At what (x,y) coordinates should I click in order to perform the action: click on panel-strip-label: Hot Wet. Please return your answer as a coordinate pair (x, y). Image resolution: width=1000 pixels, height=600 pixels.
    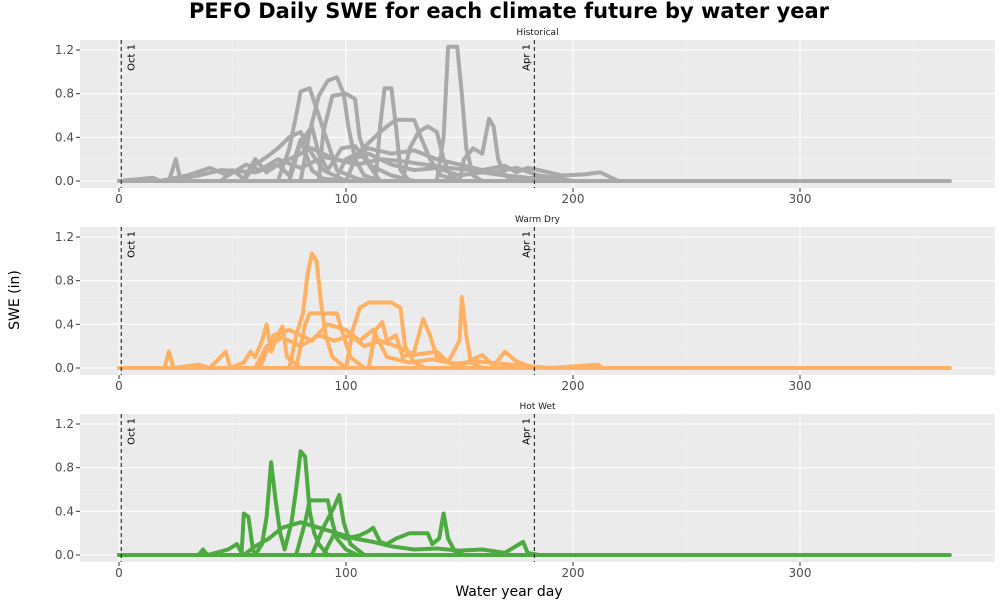
    Looking at the image, I should click on (537, 407).